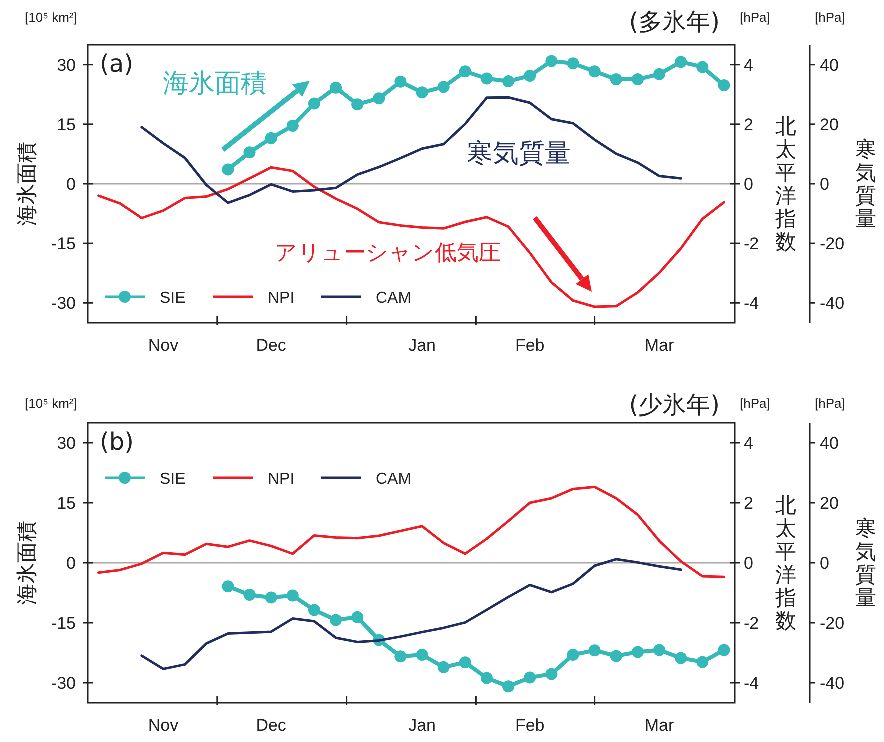  I want to click on y-tick-label: -15, so click(63, 623).